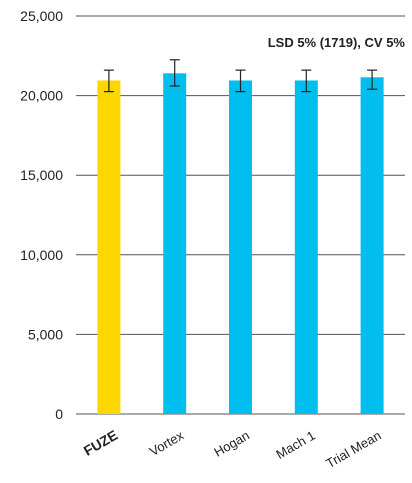 The image size is (412, 483). I want to click on y-tick-label: 15,000, so click(41, 175).